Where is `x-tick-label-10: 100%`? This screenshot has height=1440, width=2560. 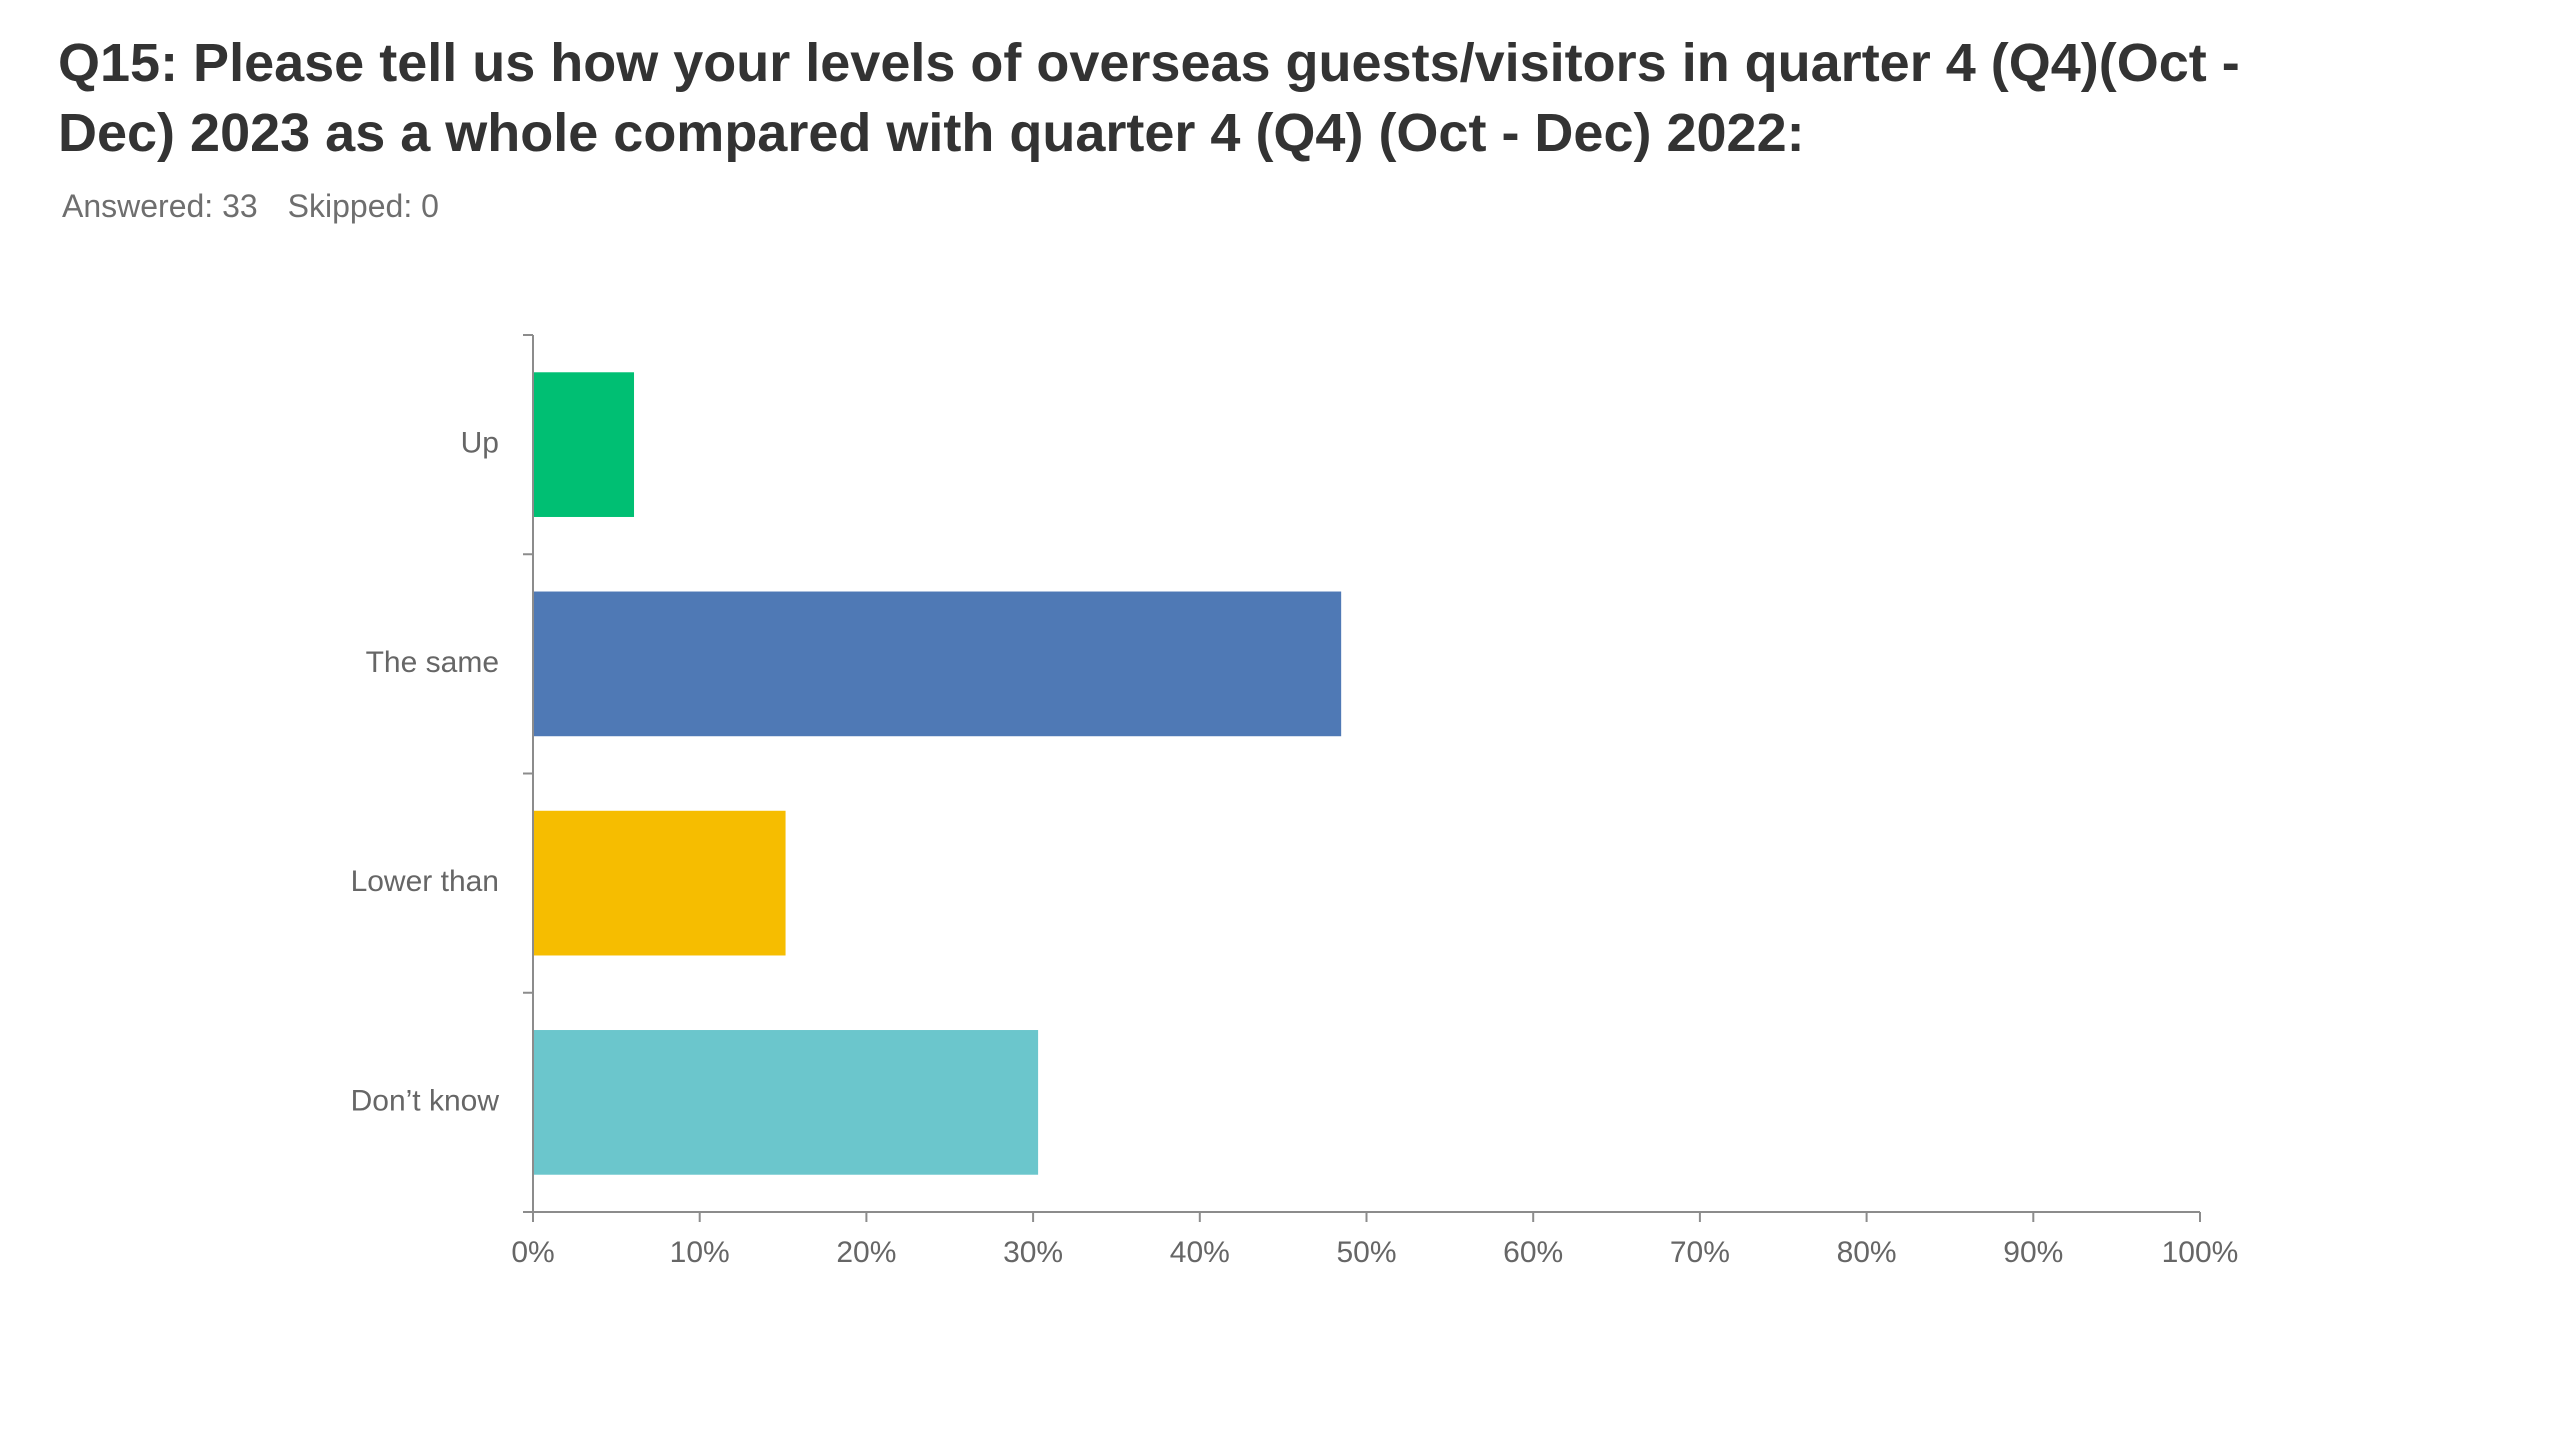
x-tick-label-10: 100% is located at coordinates (2200, 1252).